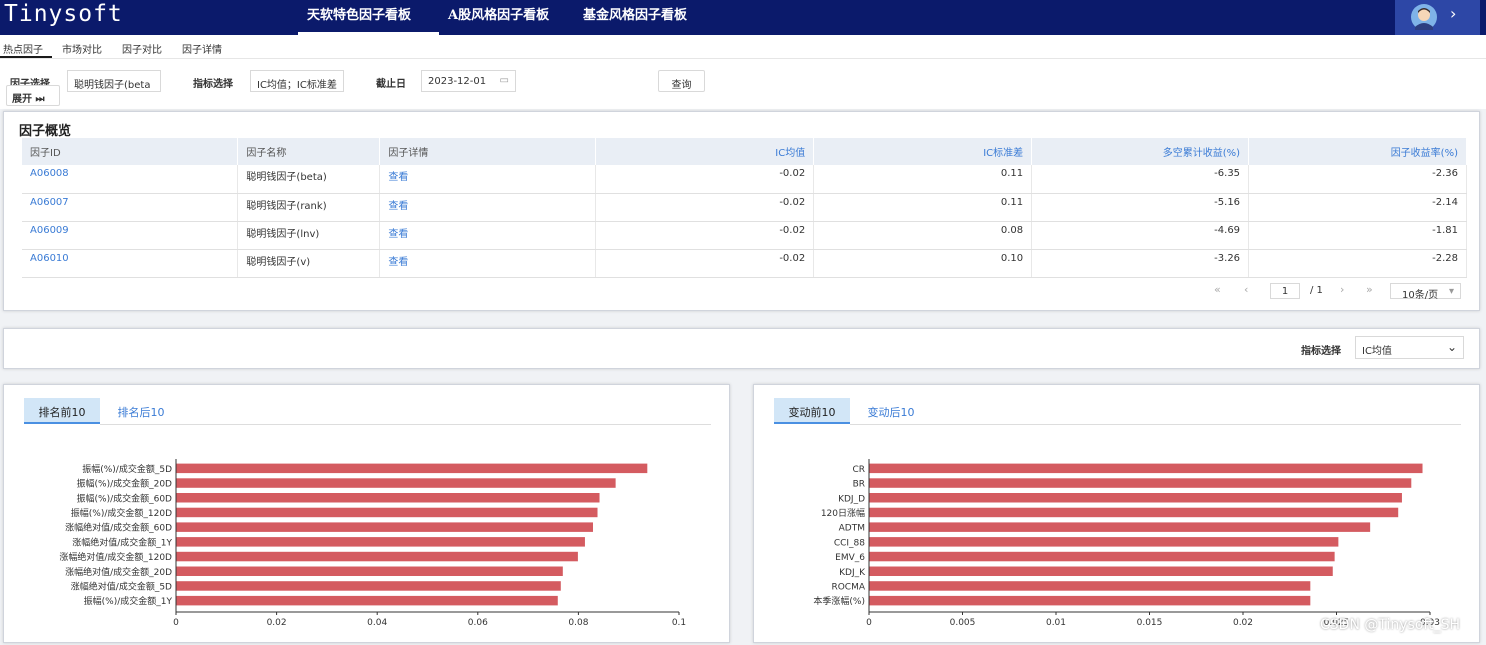 This screenshot has width=1486, height=645. Describe the element at coordinates (45, 131) in the screenshot. I see `overview-title: 因子概览` at that location.